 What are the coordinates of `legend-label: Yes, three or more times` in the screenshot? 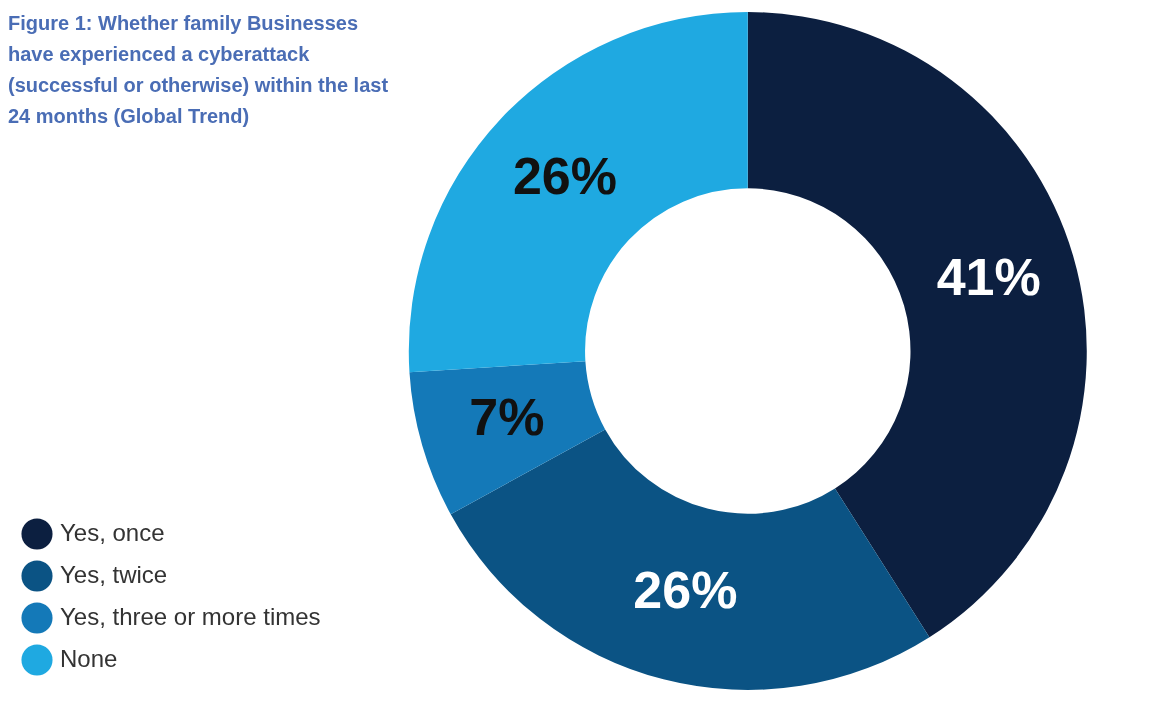 It's located at (190, 616).